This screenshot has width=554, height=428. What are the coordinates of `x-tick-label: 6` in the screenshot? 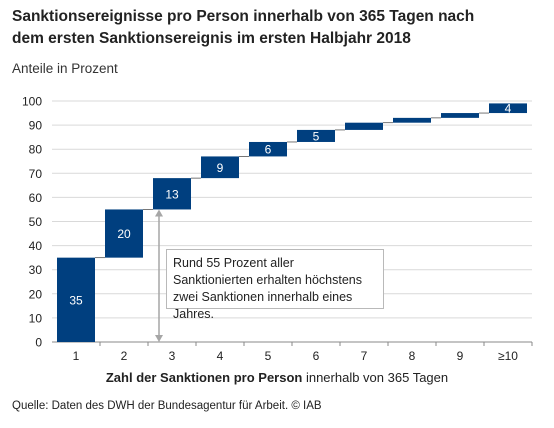 It's located at (316, 356).